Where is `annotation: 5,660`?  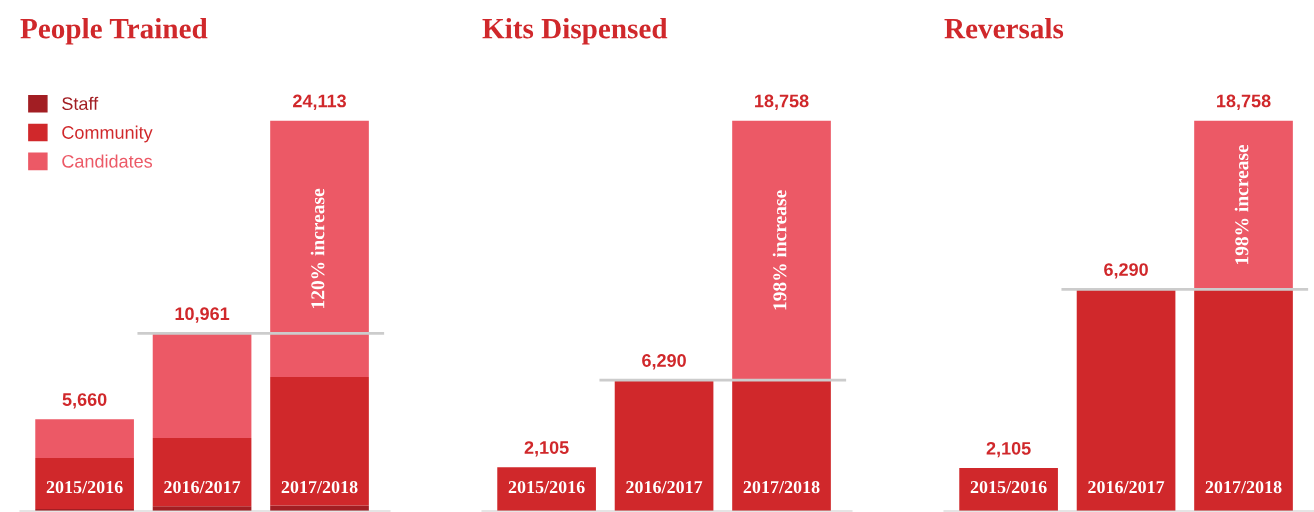
annotation: 5,660 is located at coordinates (84, 401).